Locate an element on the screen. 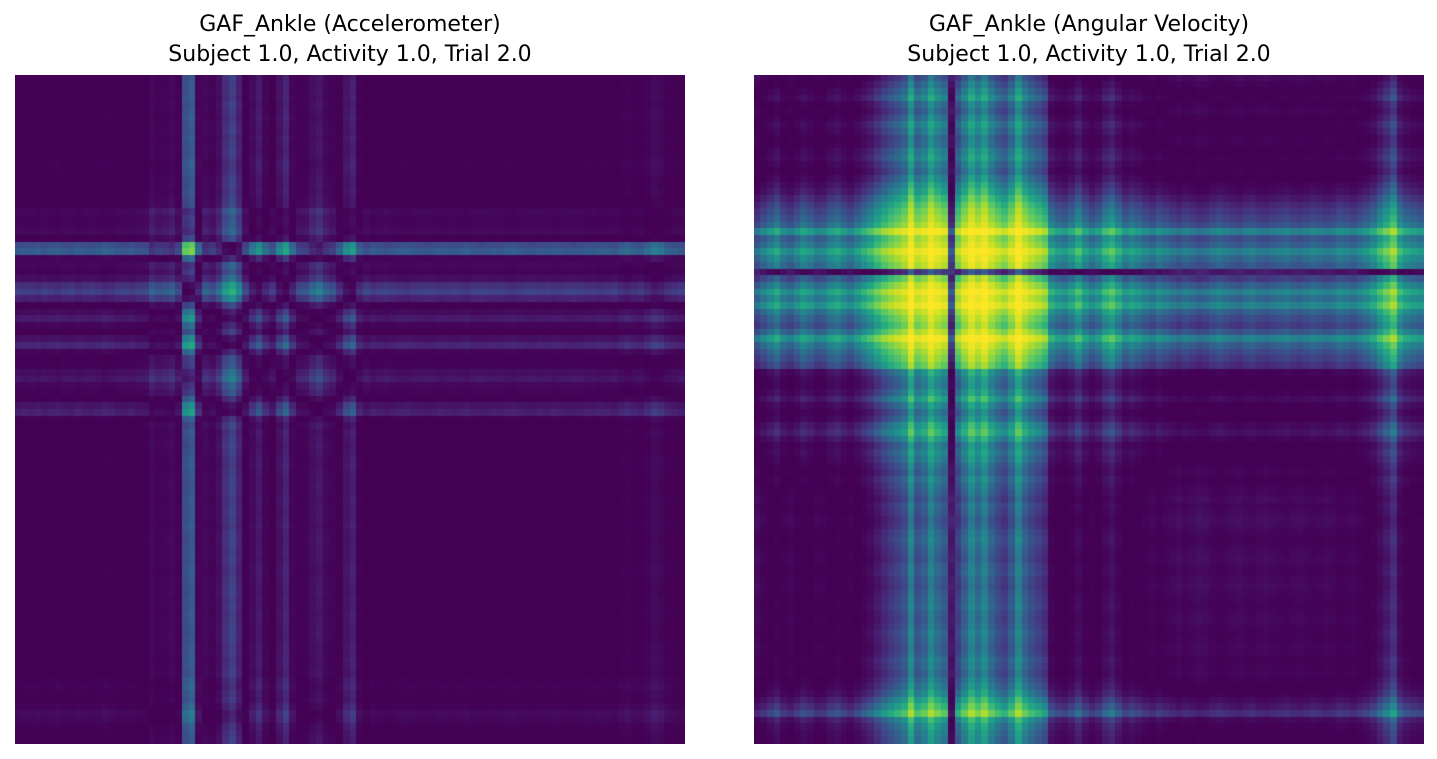 The width and height of the screenshot is (1437, 759). chart-title-line-1: GAF_Ankle (Angular Velocity) is located at coordinates (1089, 24).